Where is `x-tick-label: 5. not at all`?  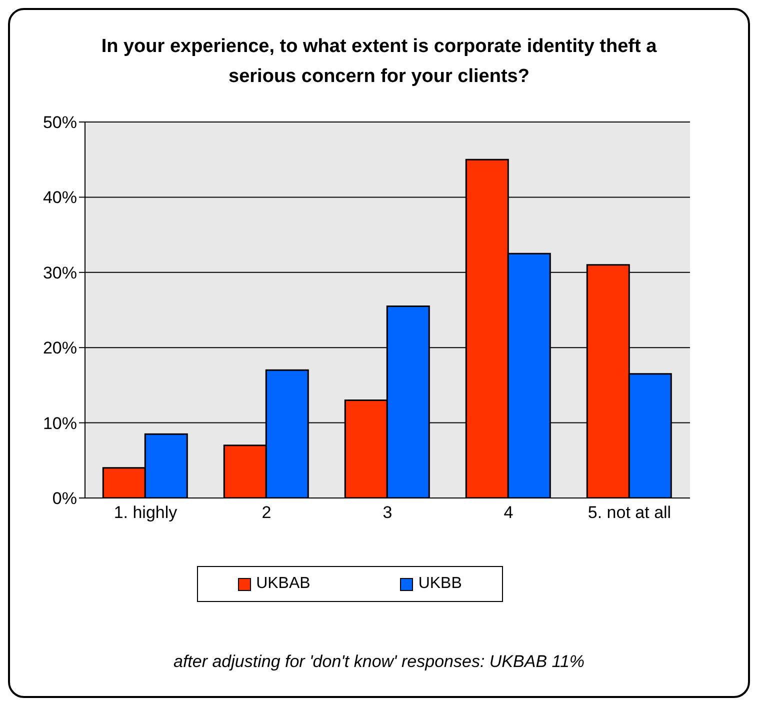
x-tick-label: 5. not at all is located at coordinates (630, 512).